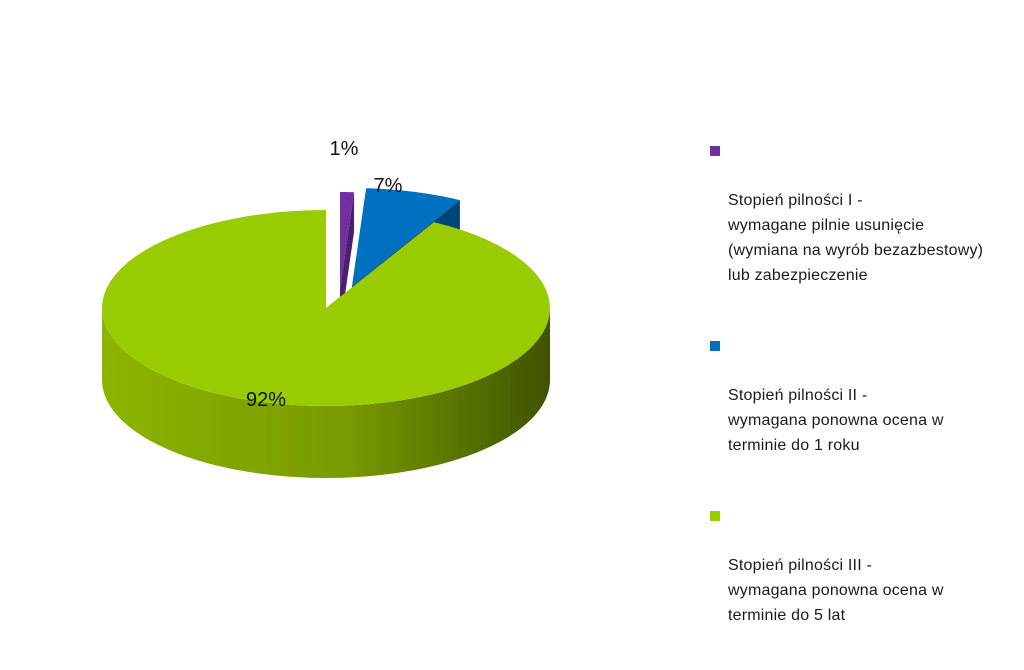  I want to click on data-label-3: 92%, so click(266, 400).